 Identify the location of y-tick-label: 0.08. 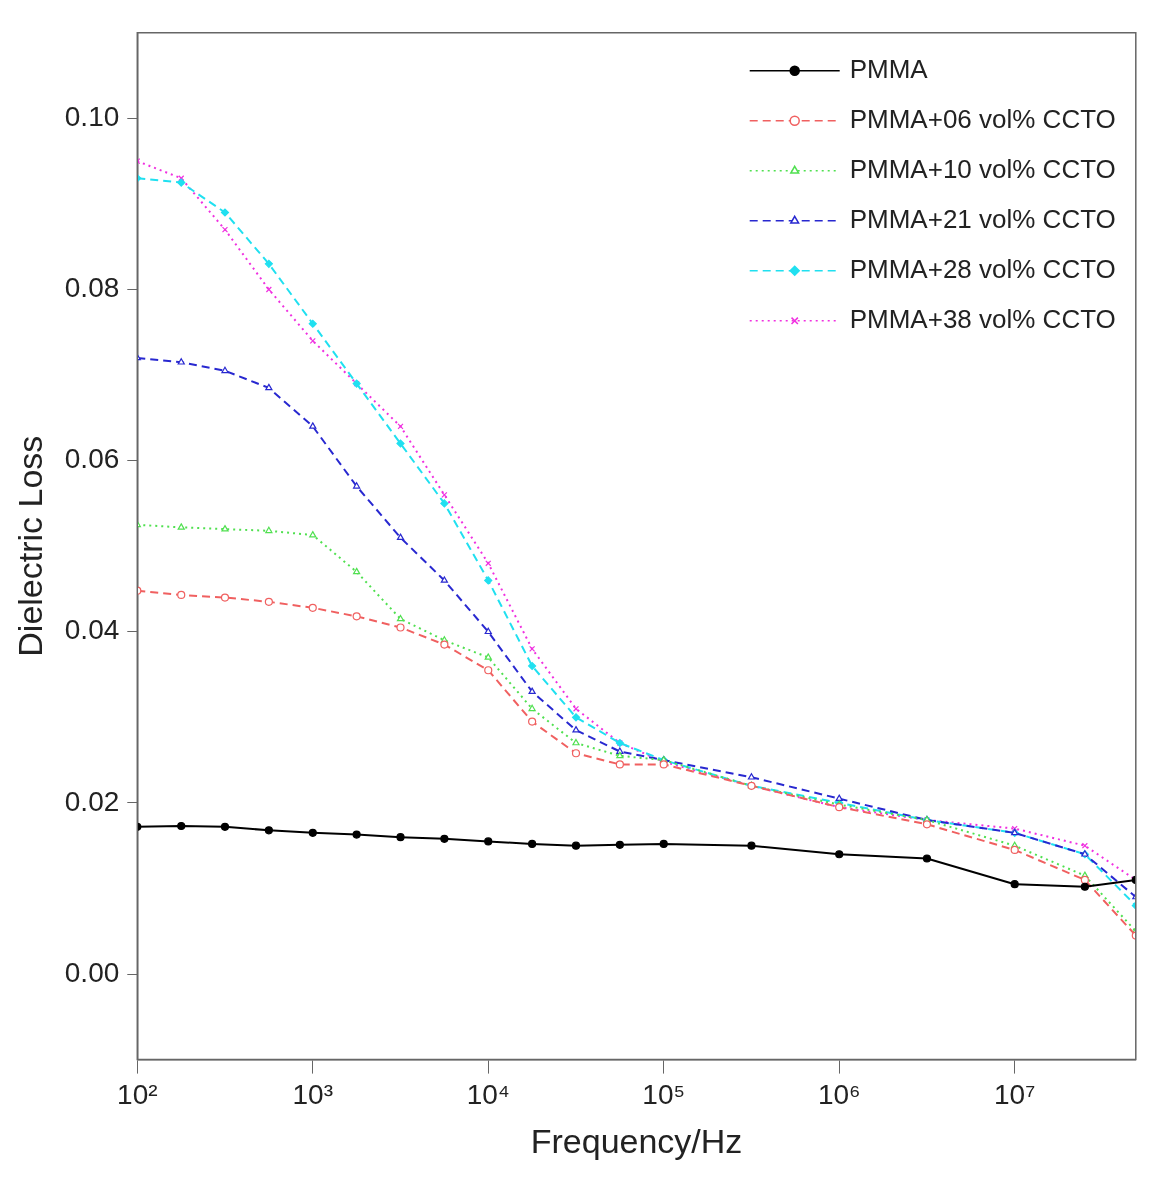
(92, 288).